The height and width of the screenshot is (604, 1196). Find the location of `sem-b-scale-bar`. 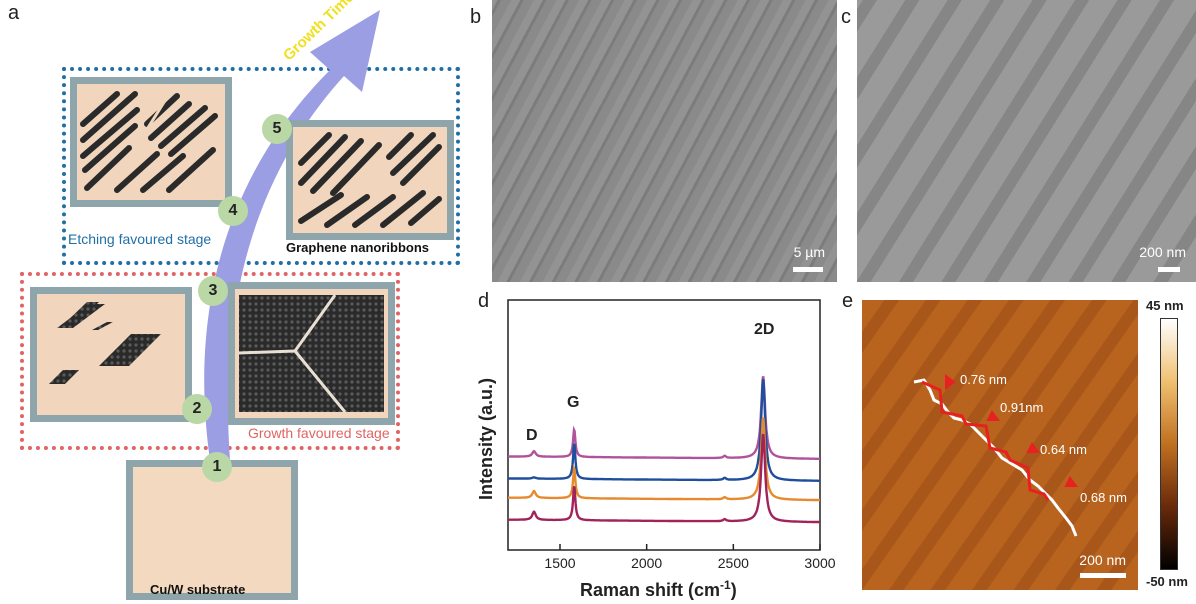

sem-b-scale-bar is located at coordinates (808, 269).